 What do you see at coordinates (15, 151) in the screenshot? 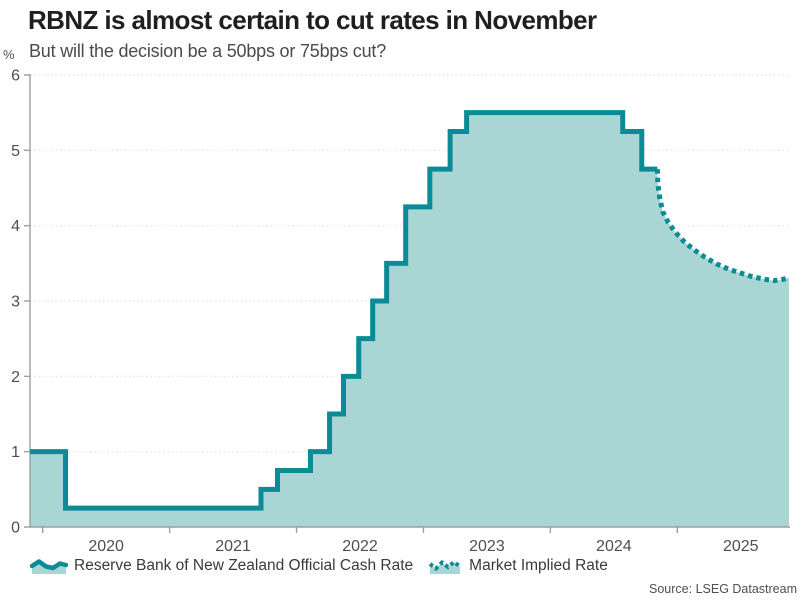
I see `y-axis-tick-label: 5` at bounding box center [15, 151].